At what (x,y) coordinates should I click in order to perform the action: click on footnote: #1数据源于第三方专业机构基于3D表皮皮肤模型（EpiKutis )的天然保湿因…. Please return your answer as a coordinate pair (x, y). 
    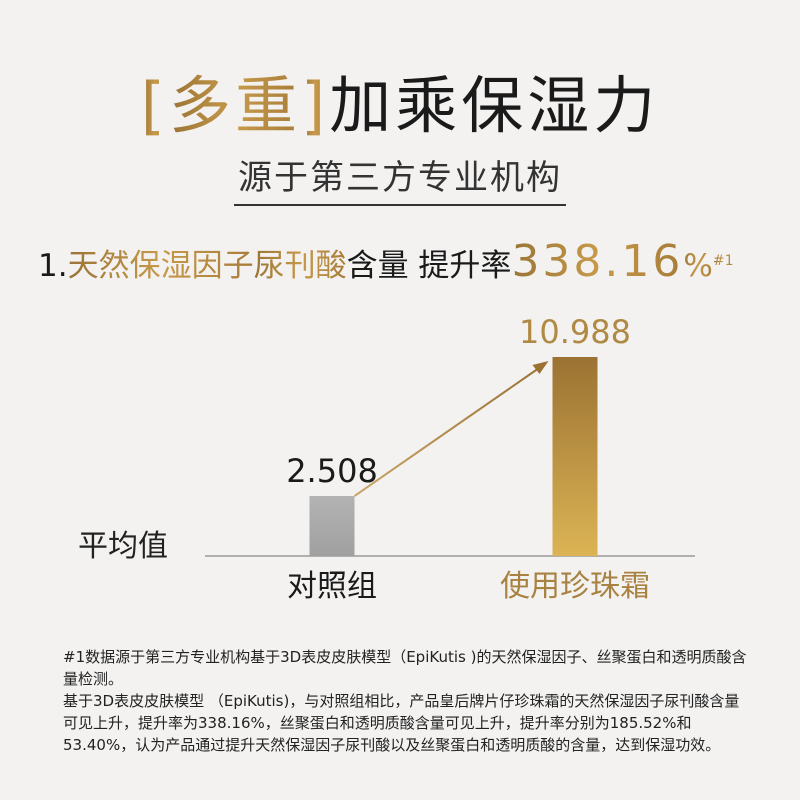
    Looking at the image, I should click on (408, 701).